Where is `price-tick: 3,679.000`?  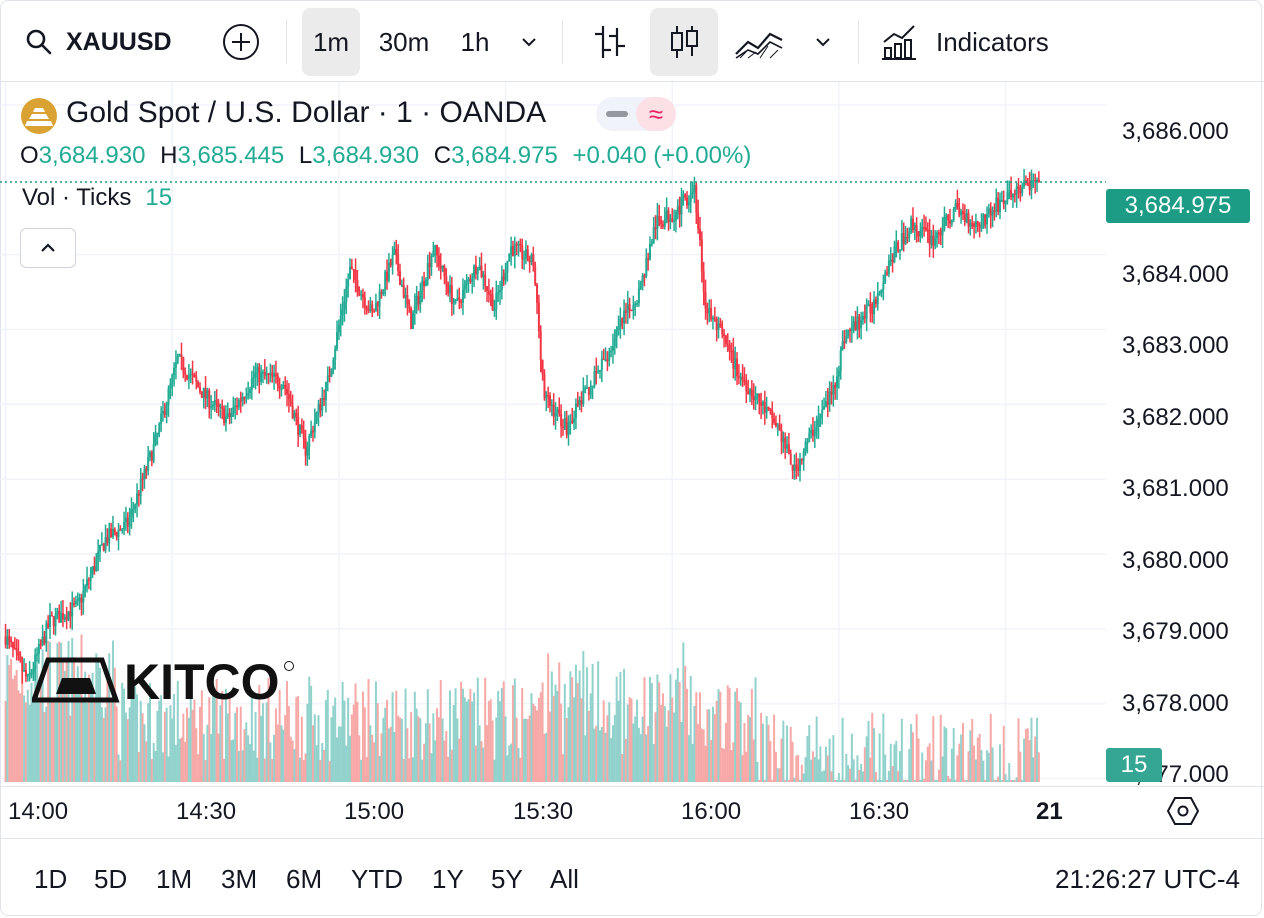 price-tick: 3,679.000 is located at coordinates (1175, 631).